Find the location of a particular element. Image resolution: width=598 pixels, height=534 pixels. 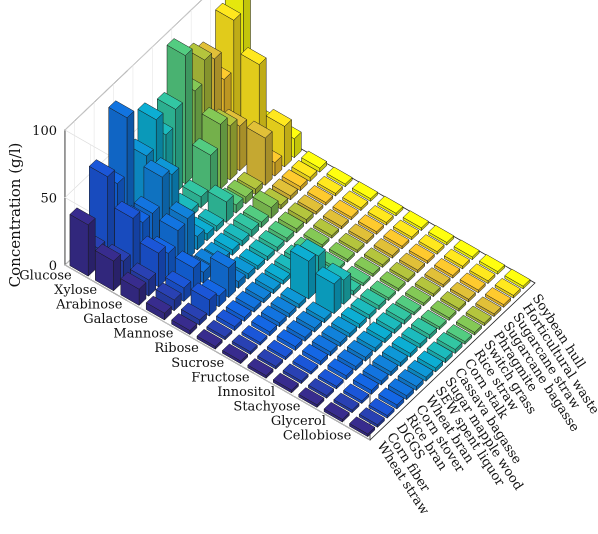

row-tick-label: Xylose is located at coordinates (75, 290).